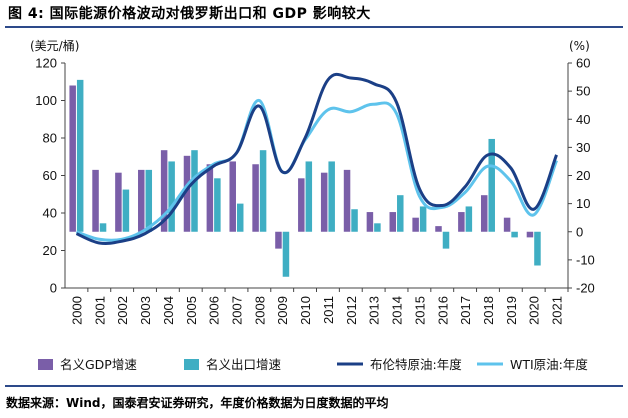 This screenshot has width=628, height=418. I want to click on x-tick-label: 2017, so click(465, 310).